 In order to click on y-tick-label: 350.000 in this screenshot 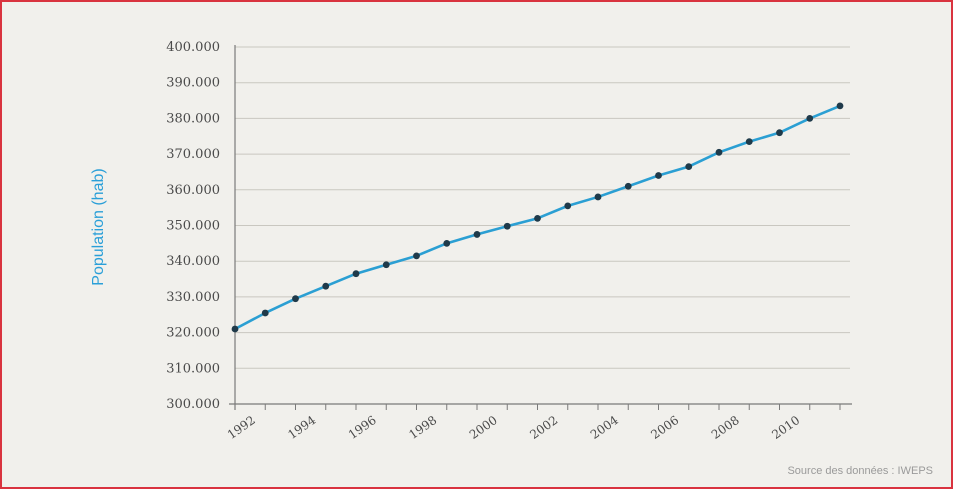, I will do `click(193, 226)`.